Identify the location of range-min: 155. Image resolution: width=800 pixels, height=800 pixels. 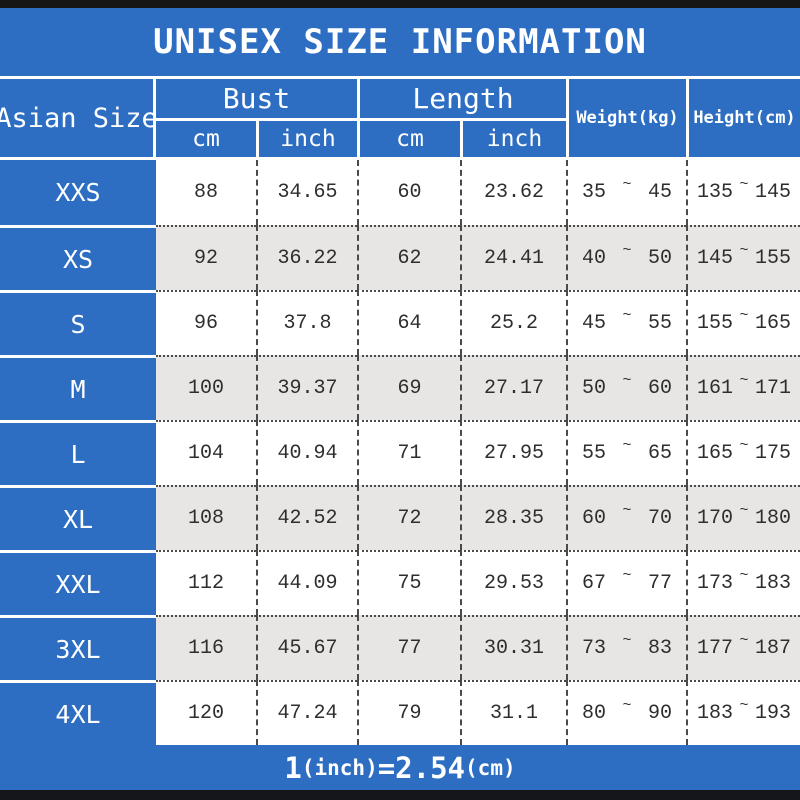
(715, 323).